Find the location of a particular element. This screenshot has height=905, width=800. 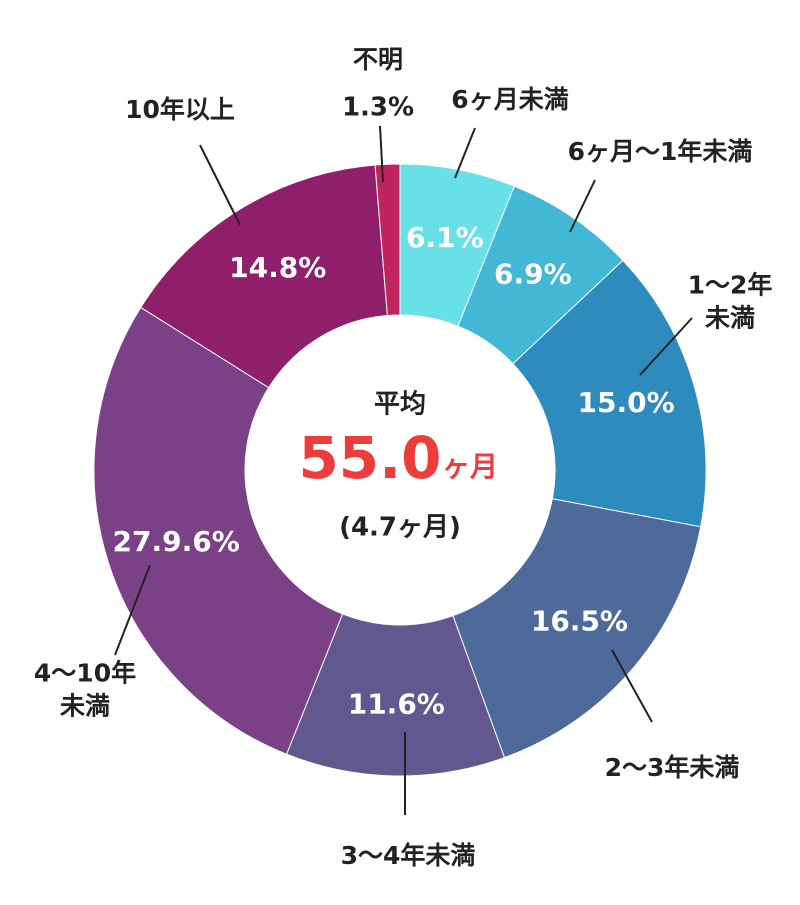

value-label: 27.9.6% is located at coordinates (175, 541).